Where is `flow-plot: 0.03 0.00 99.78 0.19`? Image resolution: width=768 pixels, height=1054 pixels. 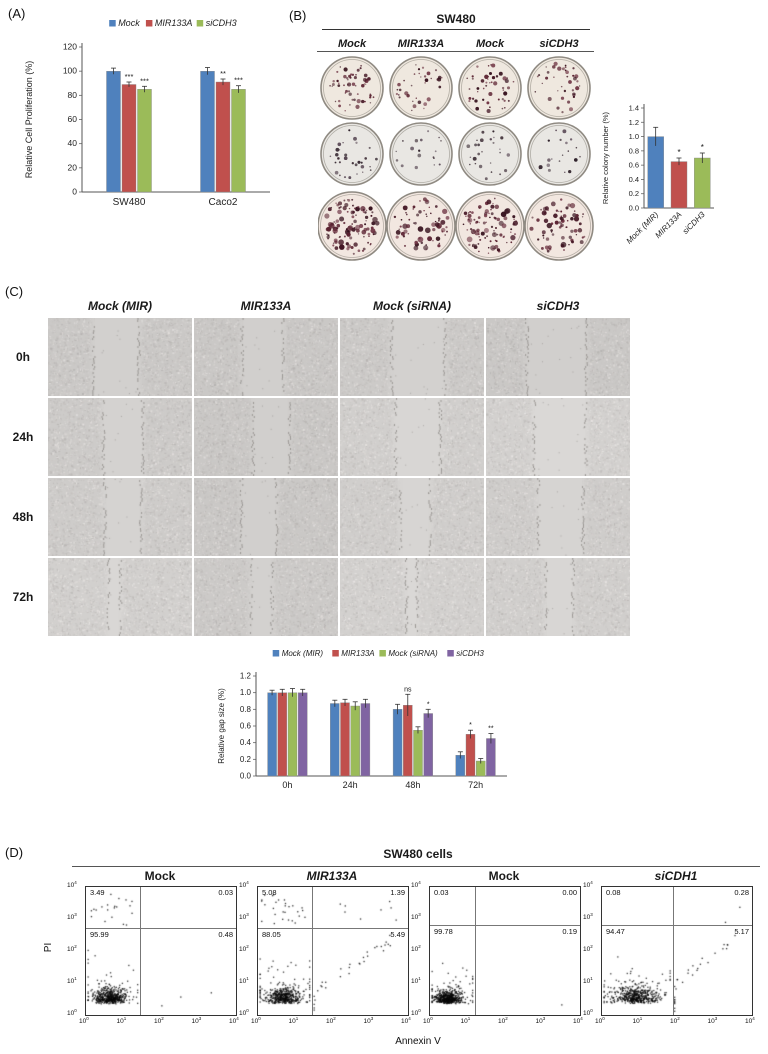
flow-plot: 0.03 0.00 99.78 0.19 is located at coordinates (505, 951).